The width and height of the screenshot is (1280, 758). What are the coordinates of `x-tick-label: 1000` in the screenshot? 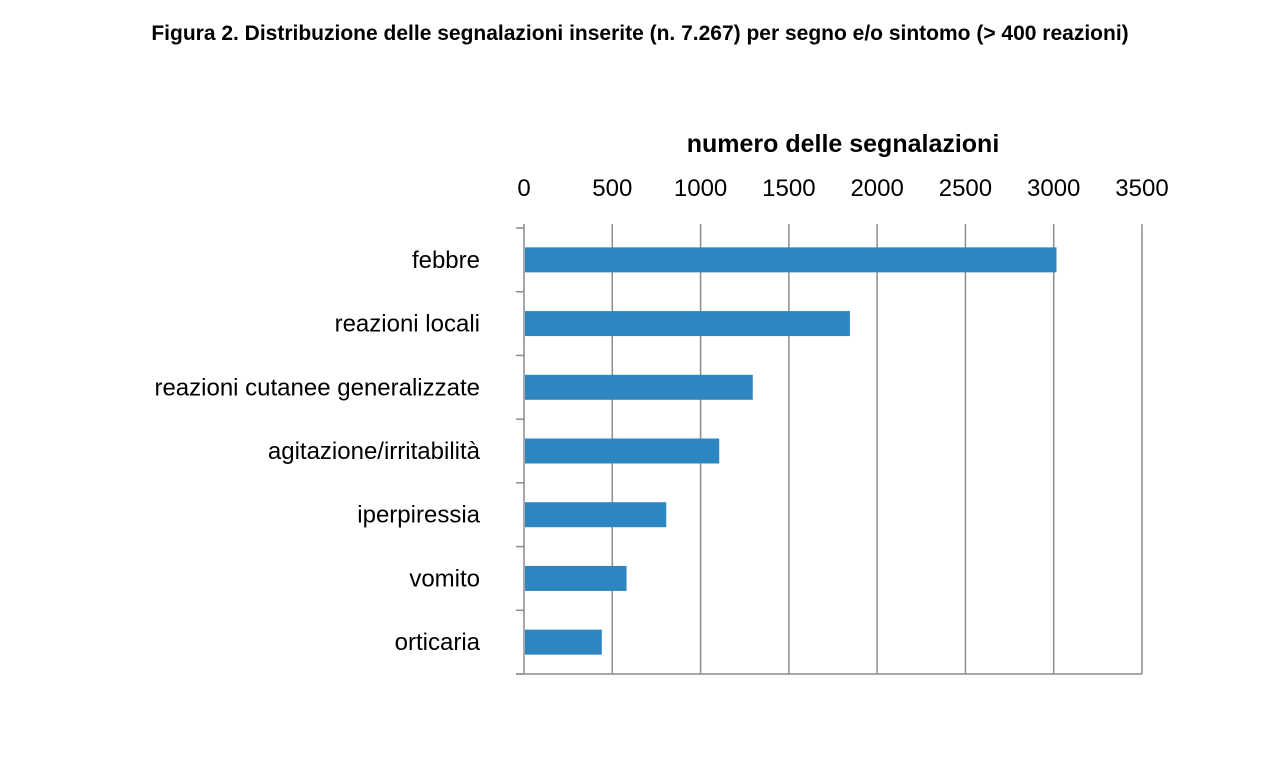 It's located at (700, 188).